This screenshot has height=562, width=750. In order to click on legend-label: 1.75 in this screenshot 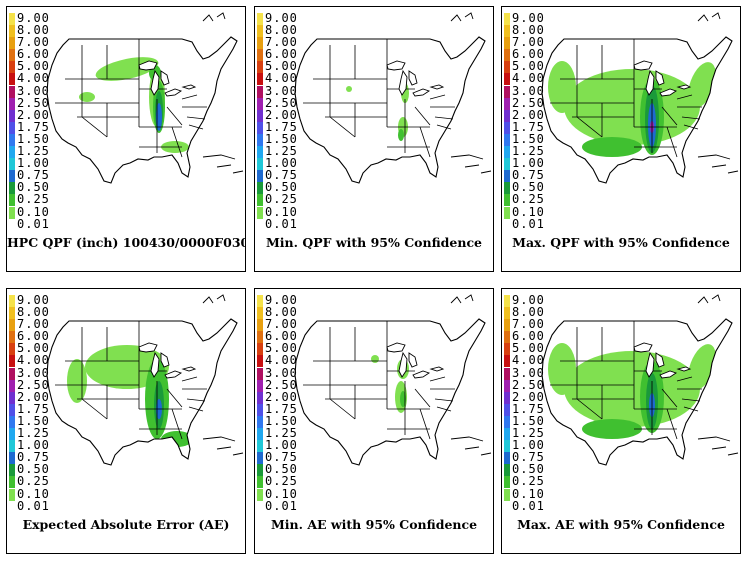, I will do `click(528, 126)`.